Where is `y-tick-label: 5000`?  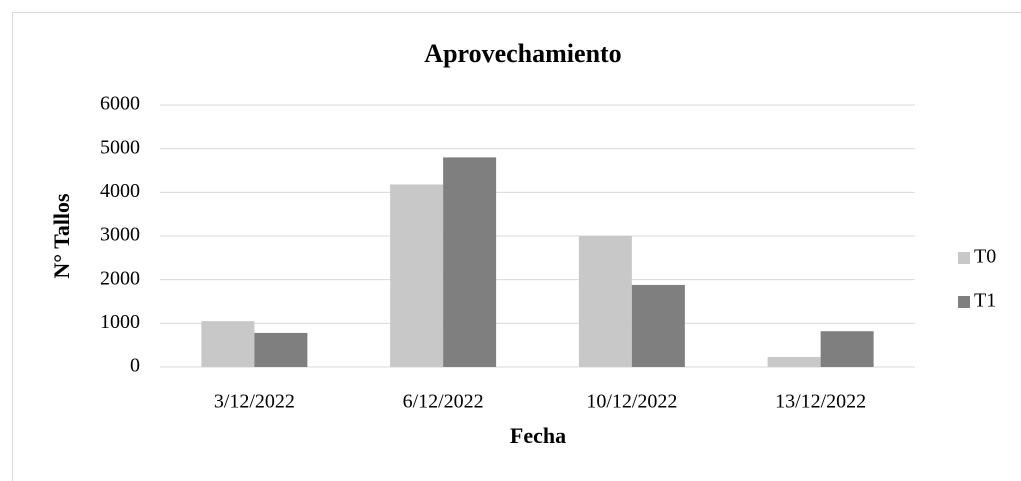 y-tick-label: 5000 is located at coordinates (120, 147).